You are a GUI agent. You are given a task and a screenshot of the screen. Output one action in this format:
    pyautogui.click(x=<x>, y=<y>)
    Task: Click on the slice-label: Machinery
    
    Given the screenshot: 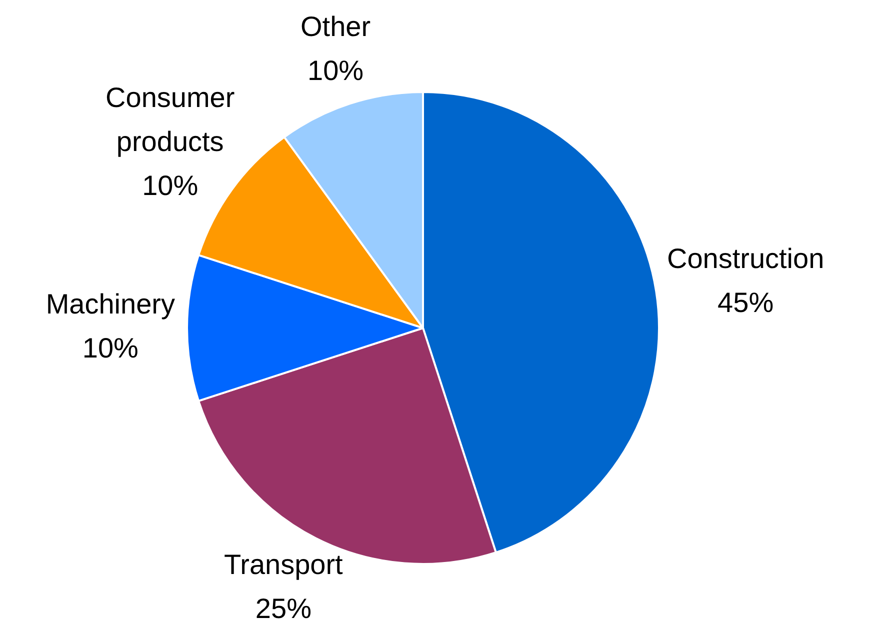 What is the action you would take?
    pyautogui.click(x=111, y=304)
    